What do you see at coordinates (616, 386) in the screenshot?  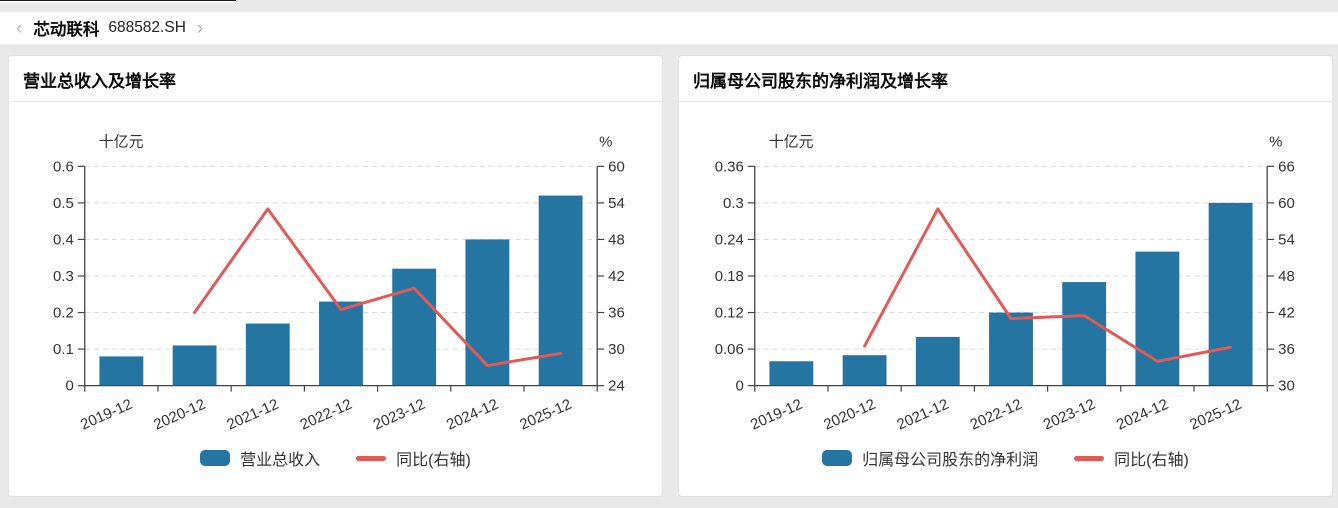 I see `svg-text: 24` at bounding box center [616, 386].